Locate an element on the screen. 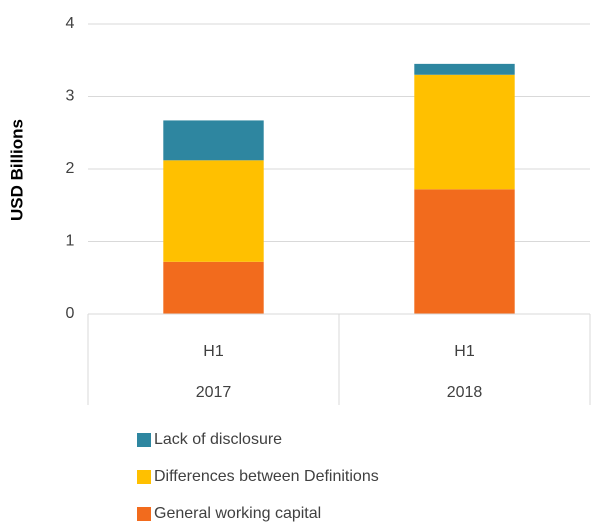  y-tick-label: 0 is located at coordinates (70, 313).